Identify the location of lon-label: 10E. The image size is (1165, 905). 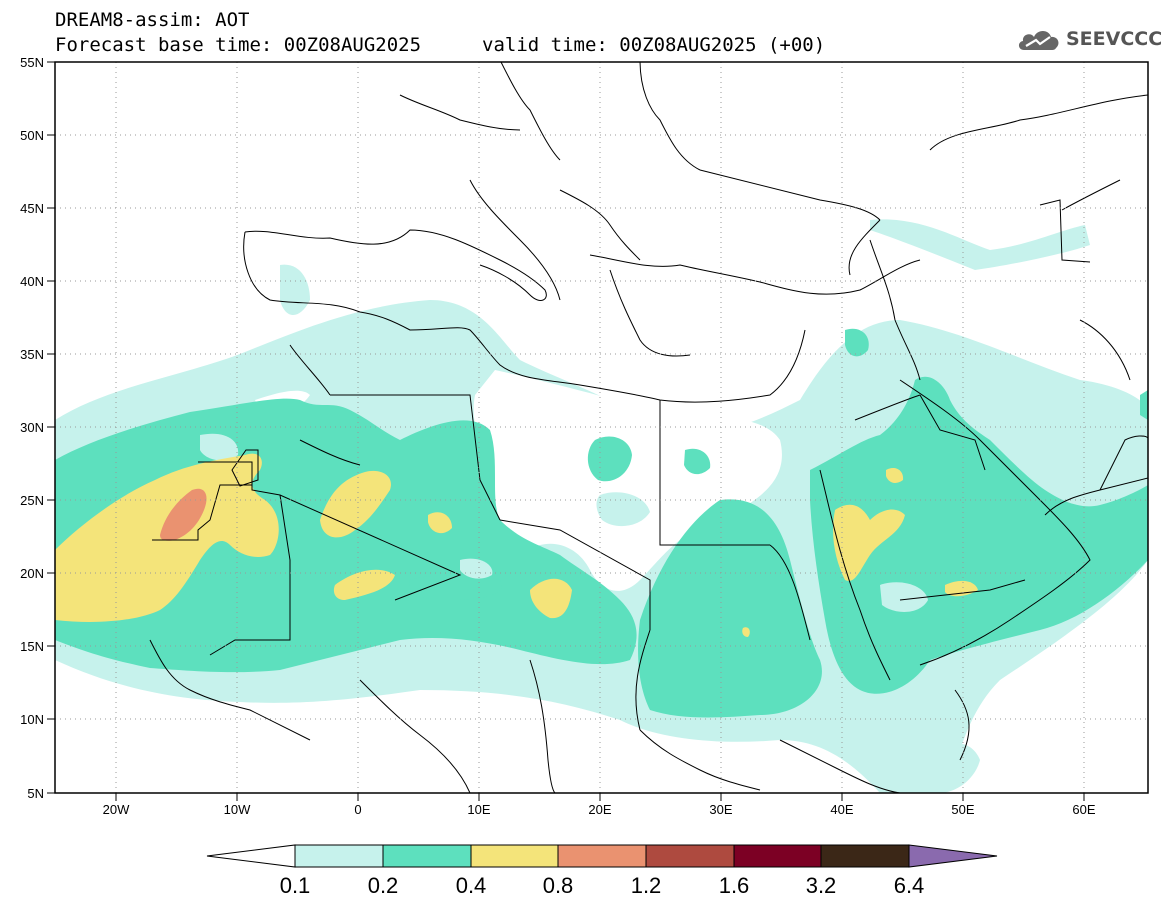
(478, 809).